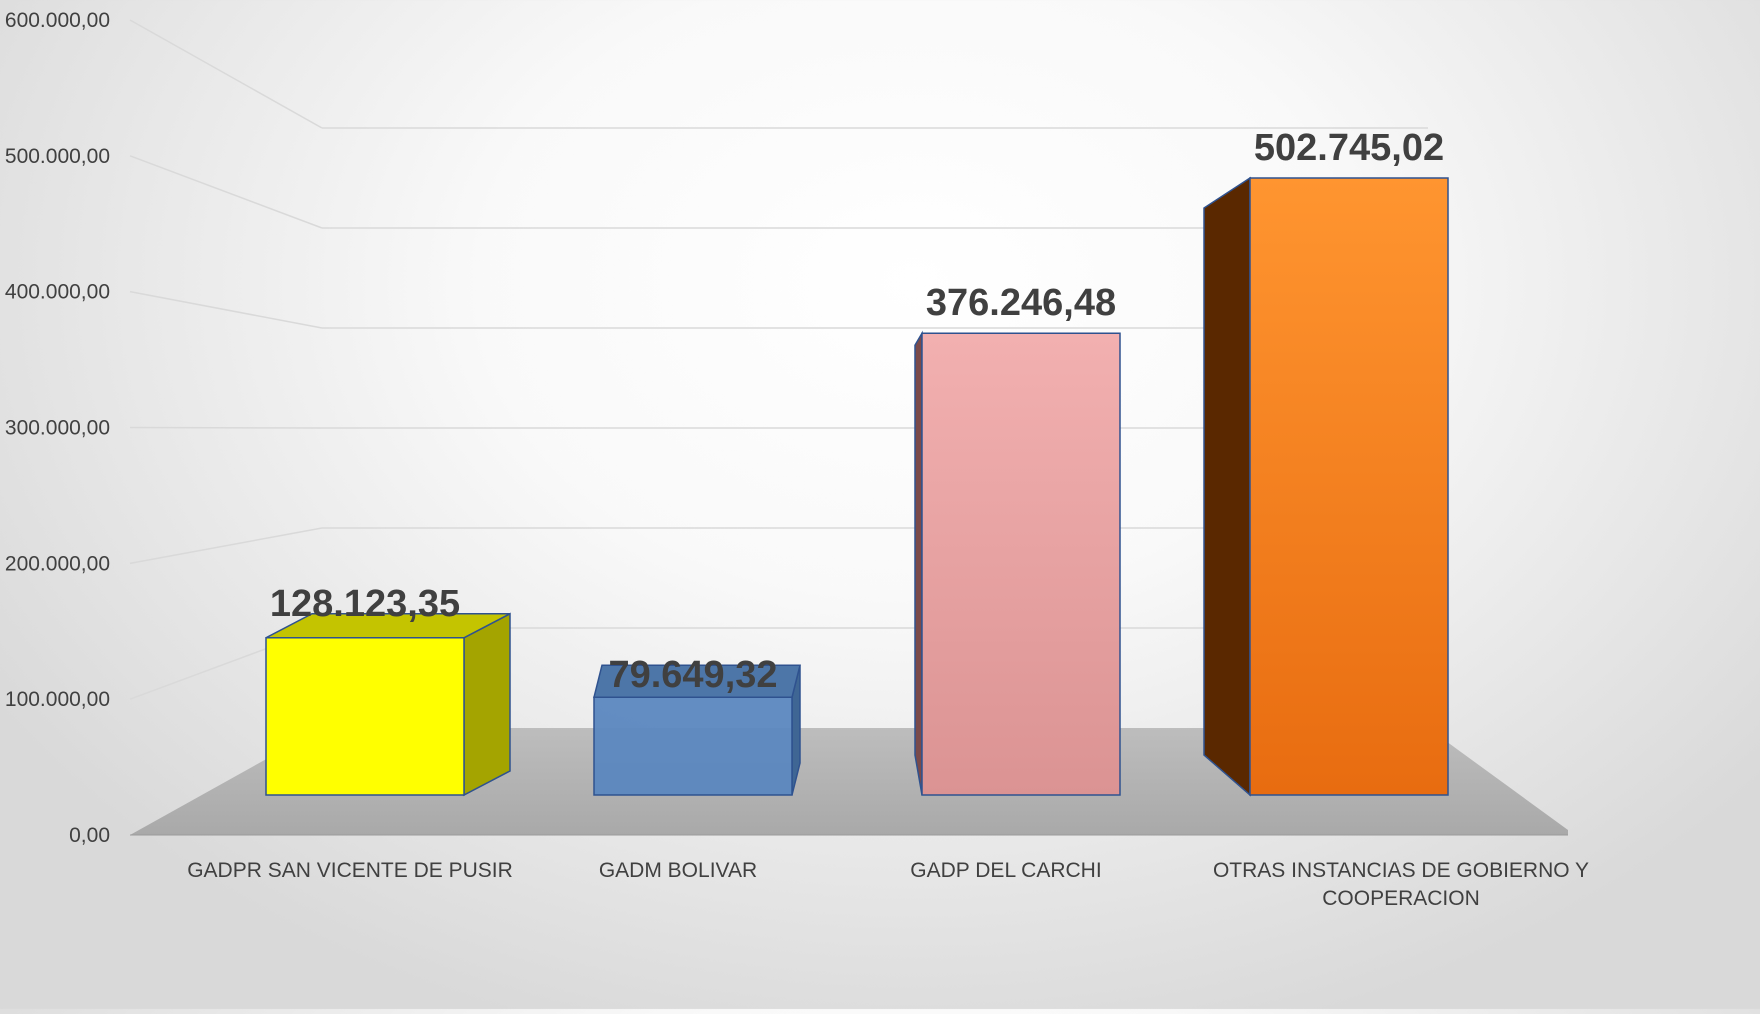  I want to click on x-tick-label: COOPERACION, so click(1401, 898).